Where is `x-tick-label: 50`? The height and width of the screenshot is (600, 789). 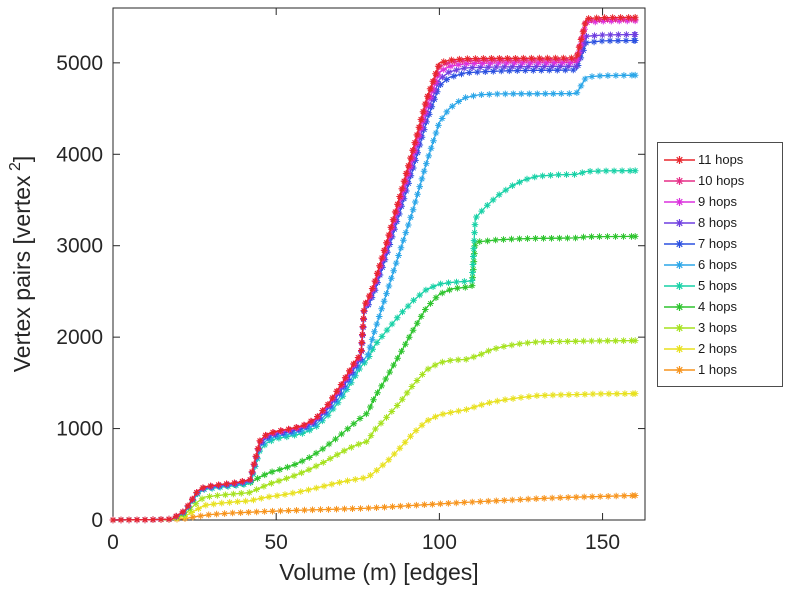 x-tick-label: 50 is located at coordinates (276, 542).